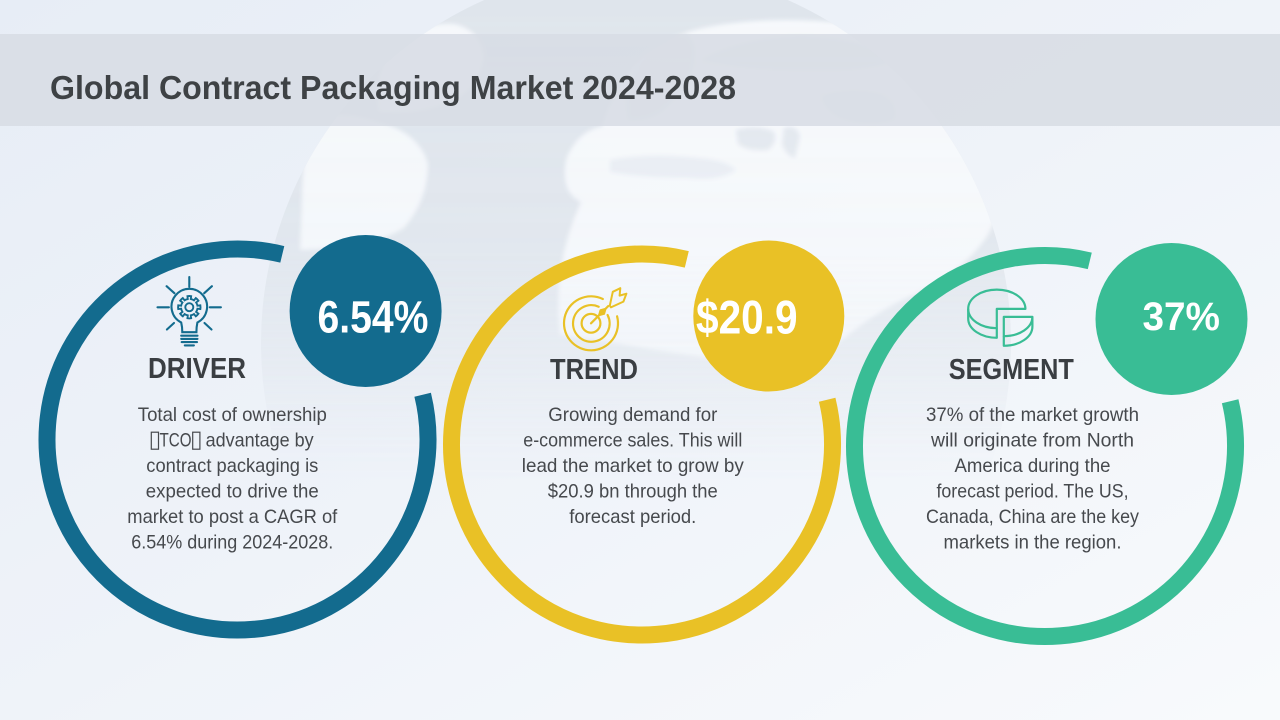  What do you see at coordinates (1033, 543) in the screenshot?
I see `svg-text: markets in the region.` at bounding box center [1033, 543].